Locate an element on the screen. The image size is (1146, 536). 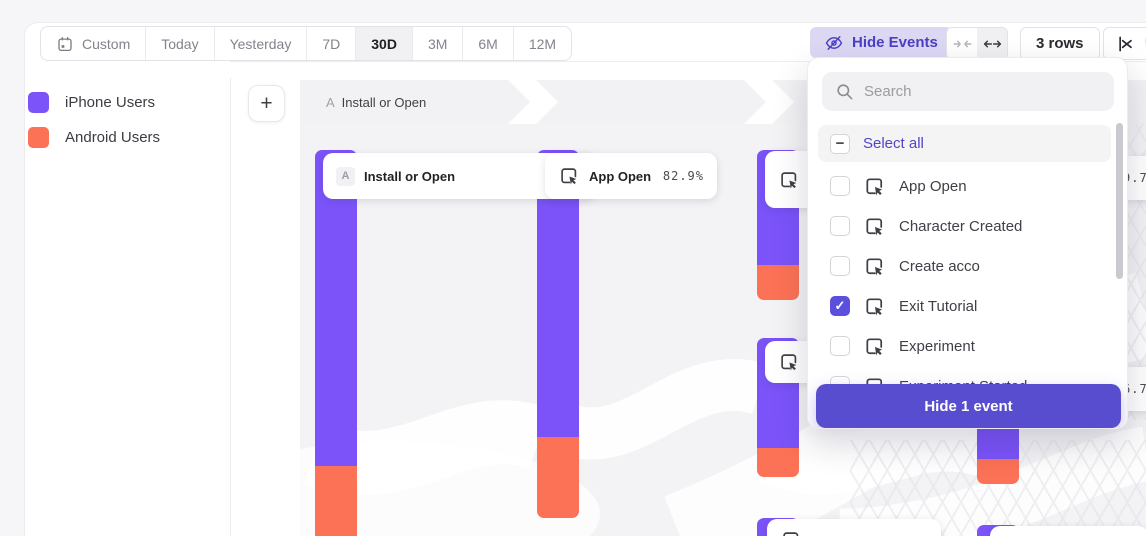
toolbar-divider is located at coordinates (688, 61).